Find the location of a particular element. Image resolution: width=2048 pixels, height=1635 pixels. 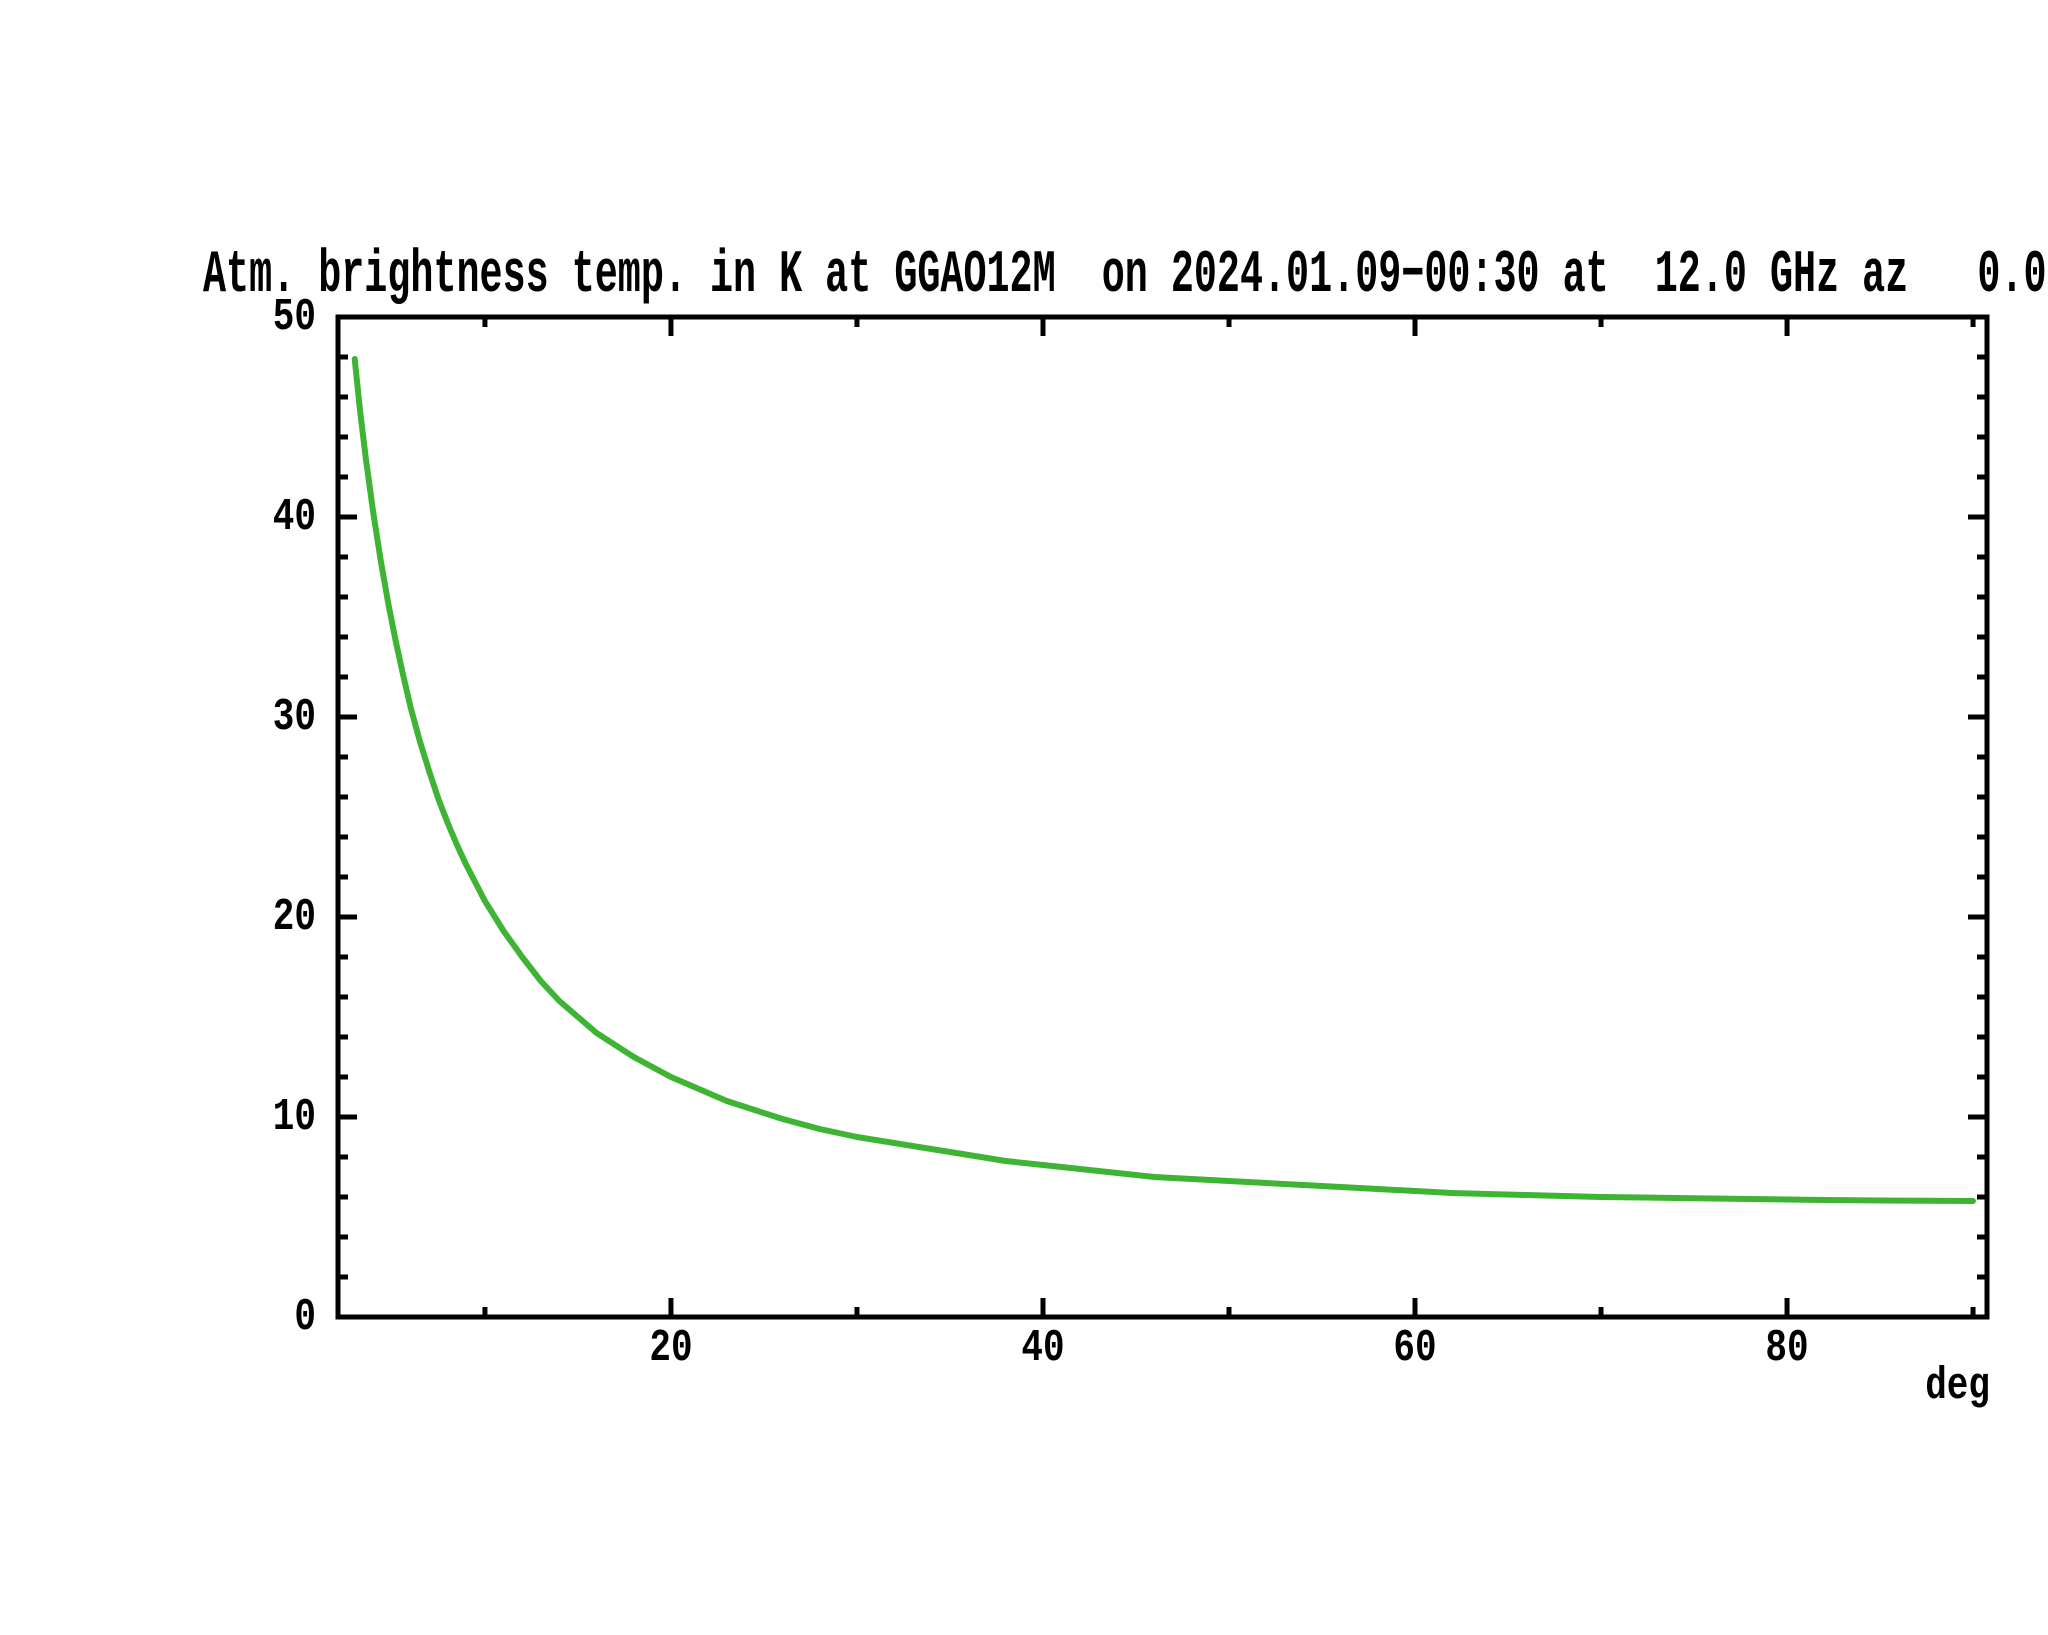

x-tick-label: 60 is located at coordinates (1415, 1348).